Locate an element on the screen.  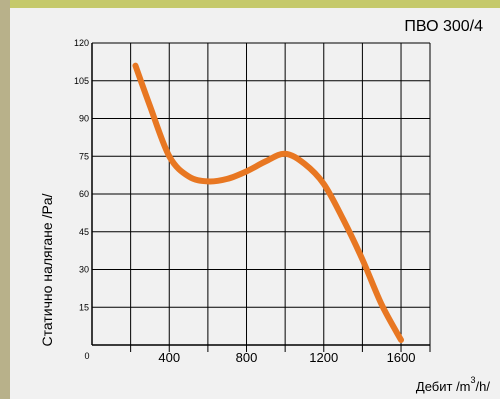
y-axis-label: Статично налягане /Pa/ is located at coordinates (47, 269).